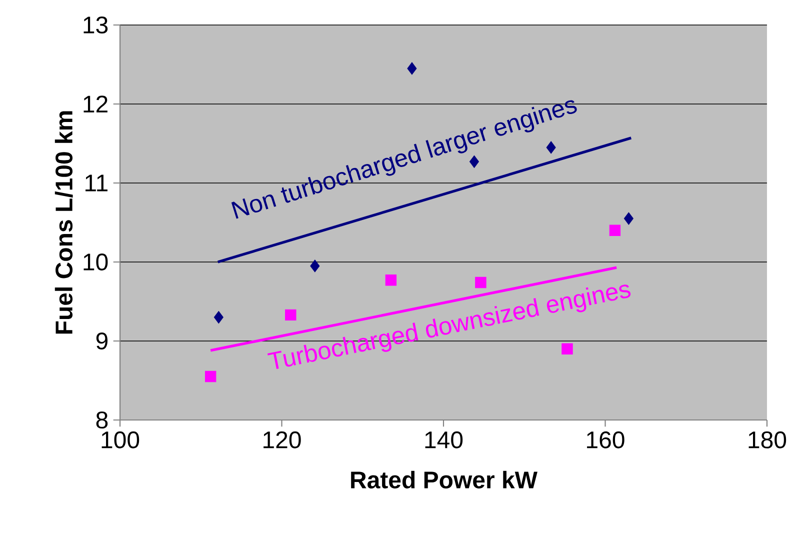  I want to click on y-tick-label: 8, so click(102, 419).